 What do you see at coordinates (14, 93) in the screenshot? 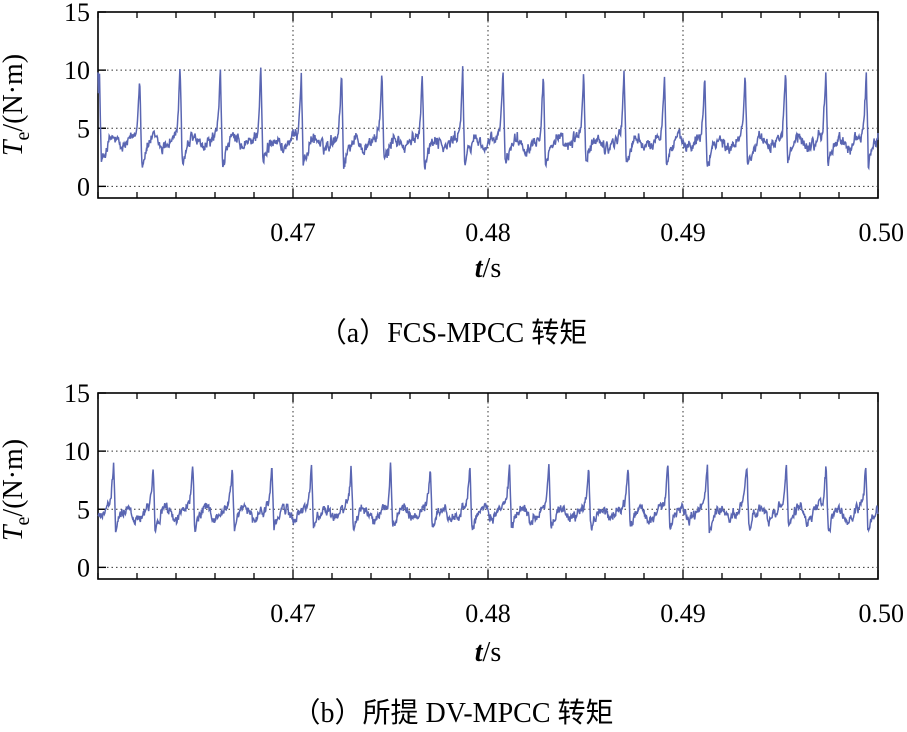
I see `ylabel-a-unit: /(N·m)` at bounding box center [14, 93].